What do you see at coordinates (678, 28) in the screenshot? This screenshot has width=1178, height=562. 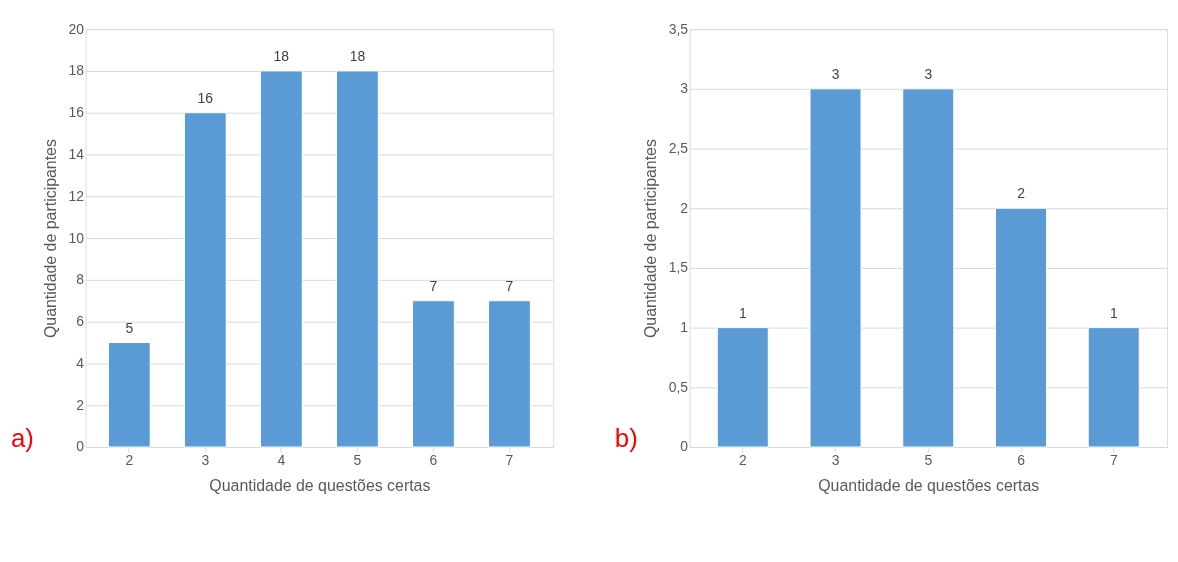 I see `y-tick-label: 3,5` at bounding box center [678, 28].